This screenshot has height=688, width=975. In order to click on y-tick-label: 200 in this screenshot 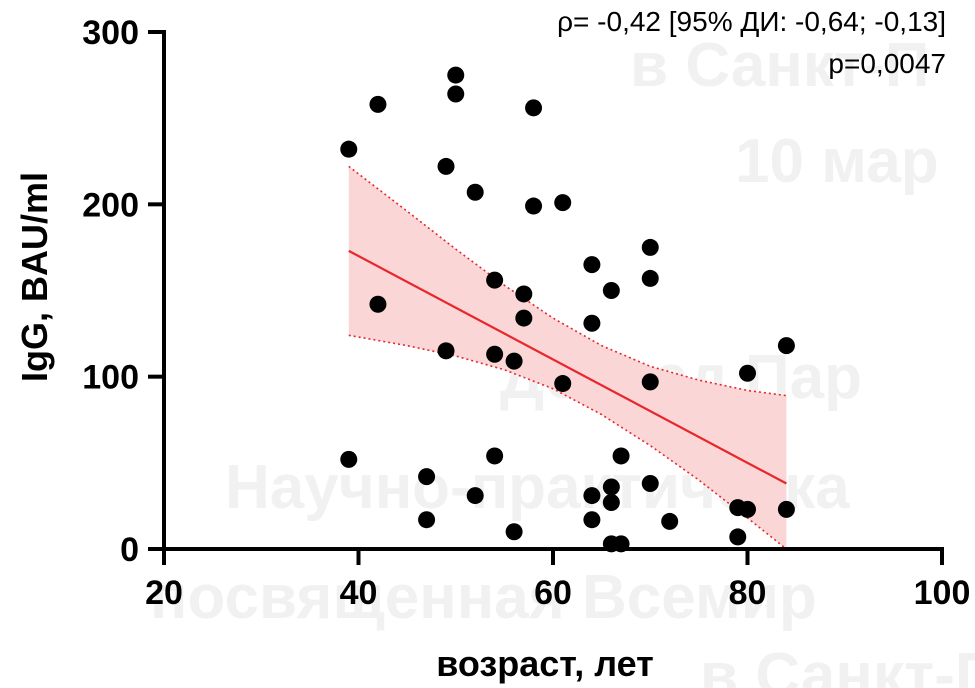, I will do `click(110, 205)`.